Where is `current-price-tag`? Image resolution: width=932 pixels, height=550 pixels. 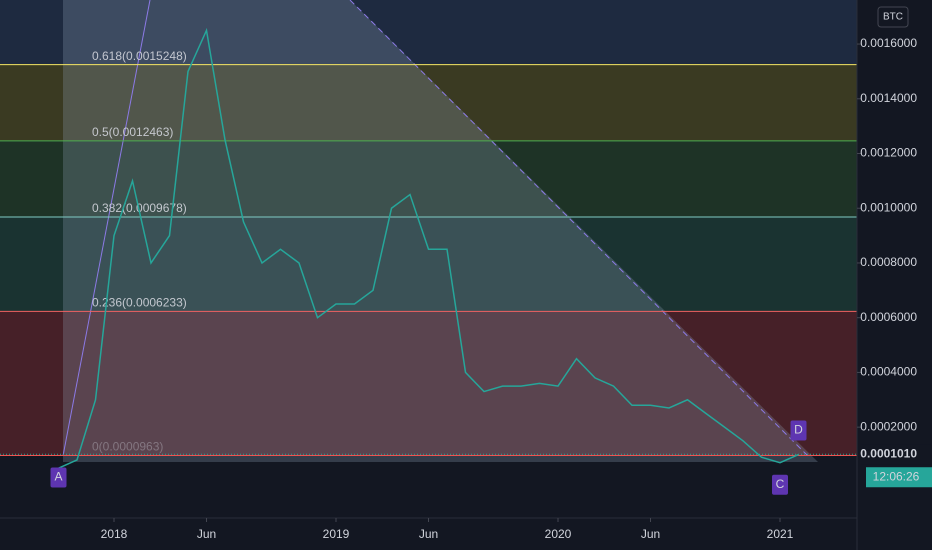 current-price-tag is located at coordinates (896, 454).